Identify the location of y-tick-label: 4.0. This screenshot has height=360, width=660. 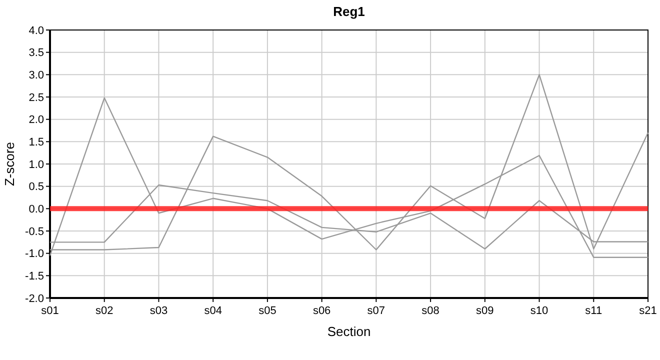
(36, 30).